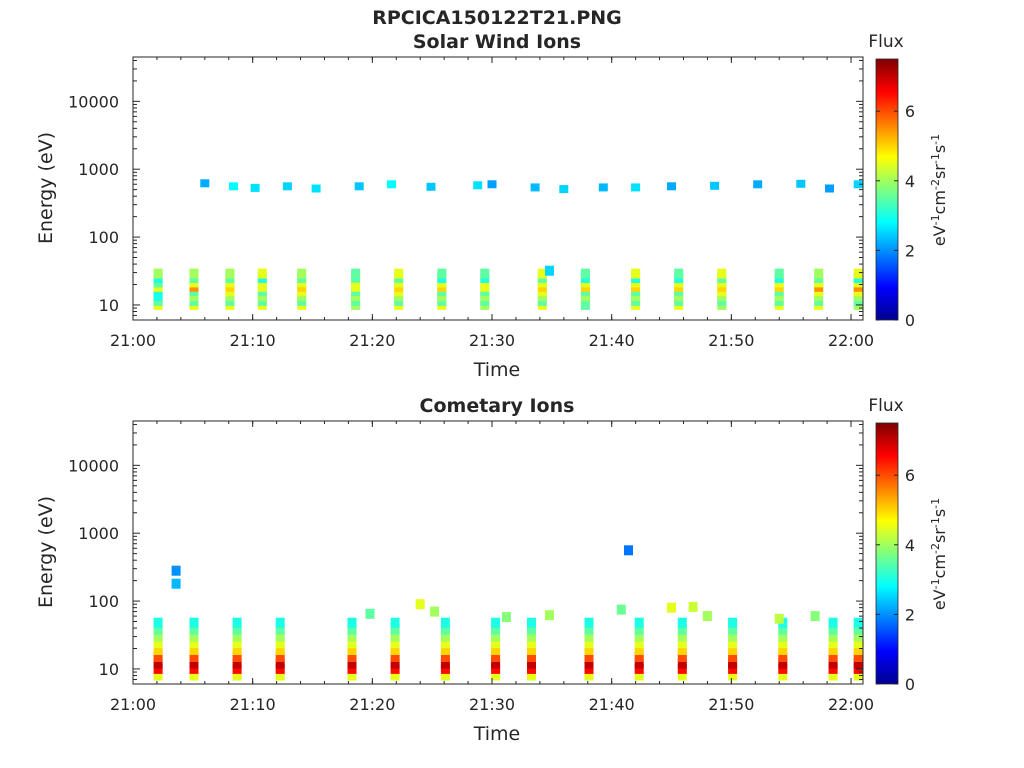 This screenshot has height=768, width=1024. What do you see at coordinates (885, 406) in the screenshot?
I see `colorbar-title: Flux` at bounding box center [885, 406].